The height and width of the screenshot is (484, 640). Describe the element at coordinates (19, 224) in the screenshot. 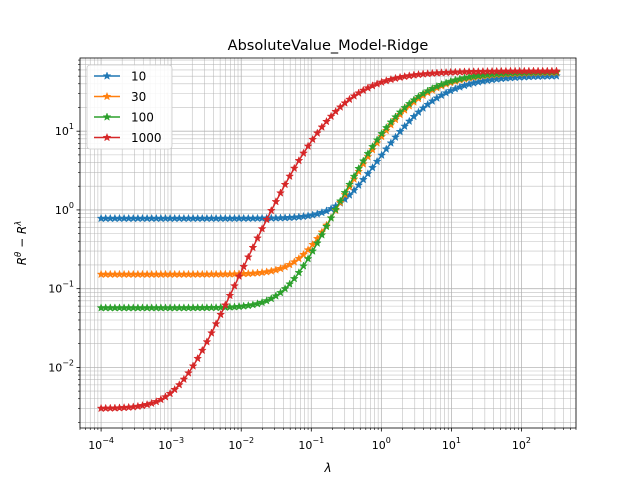

I see `y-axis-label-sup2: λ` at that location.